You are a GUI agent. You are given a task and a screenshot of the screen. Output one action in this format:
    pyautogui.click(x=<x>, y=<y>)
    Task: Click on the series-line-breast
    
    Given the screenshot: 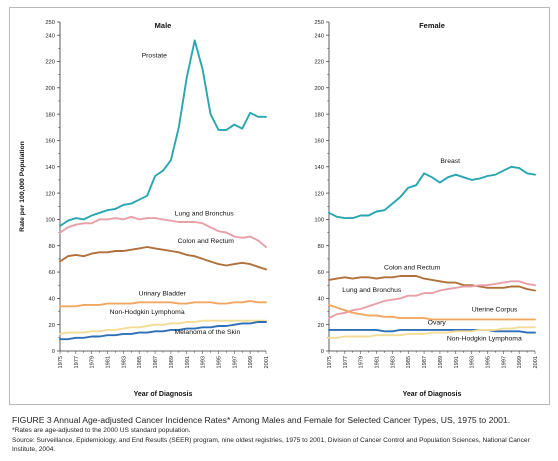 What is the action you would take?
    pyautogui.click(x=432, y=192)
    